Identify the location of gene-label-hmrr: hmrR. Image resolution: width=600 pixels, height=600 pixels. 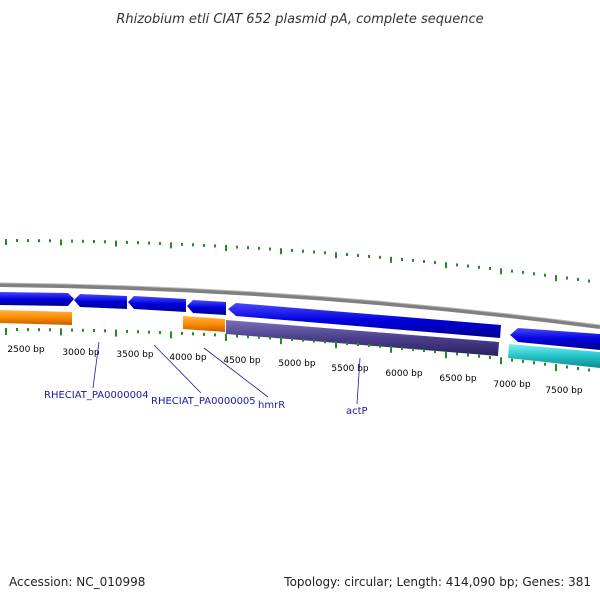
(271, 405).